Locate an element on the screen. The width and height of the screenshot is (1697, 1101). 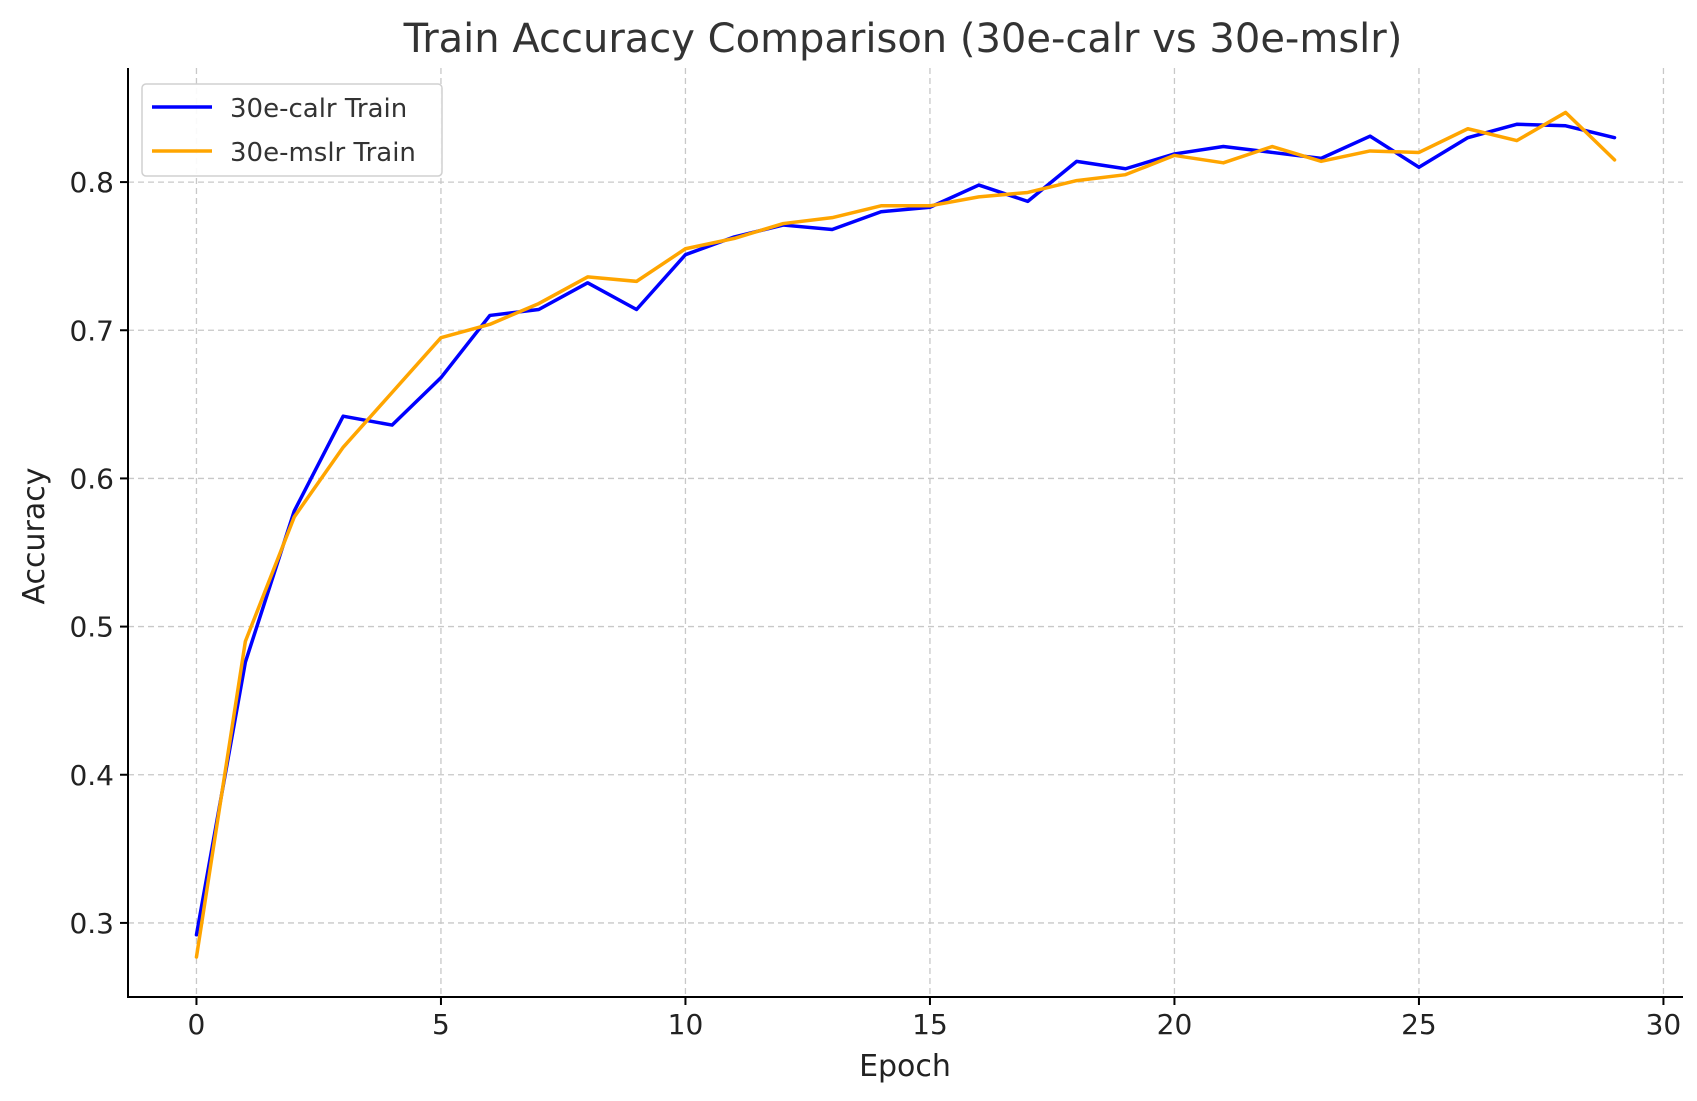
x-ticks: 0 5 10 15 20 25 30 is located at coordinates (935, 1019).